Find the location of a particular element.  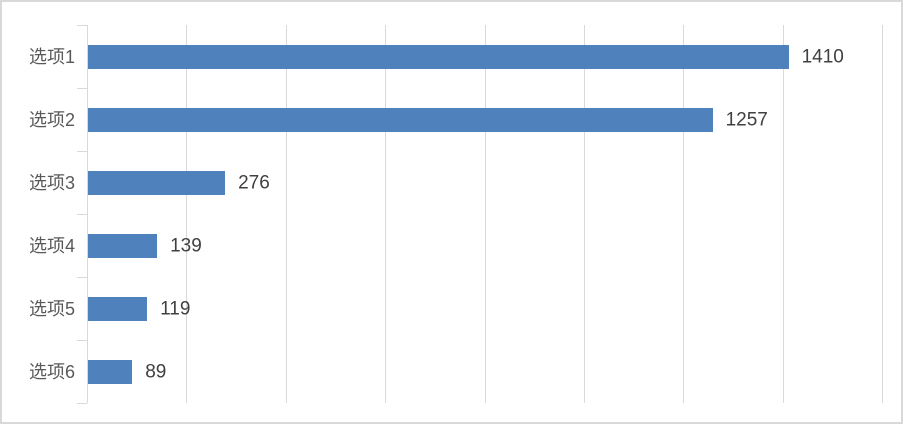

value-label: 139 is located at coordinates (186, 245).